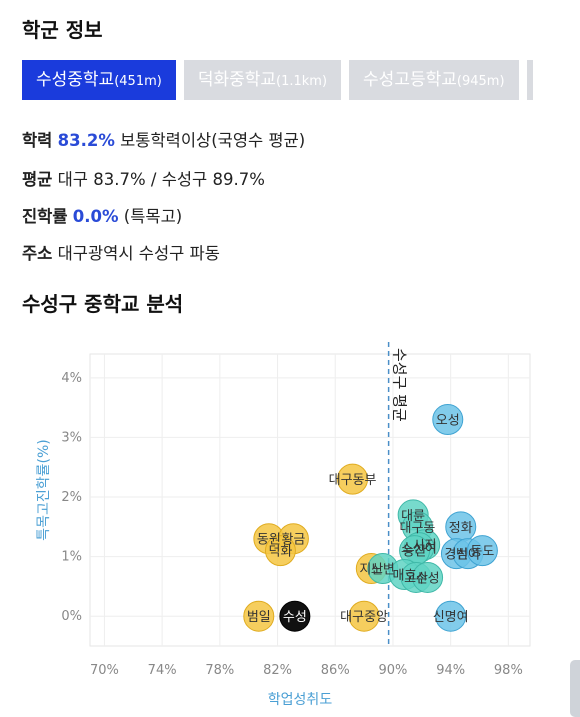  I want to click on info-average: 평균 대구 83.7% / 수성구 89.7%, so click(143, 178).